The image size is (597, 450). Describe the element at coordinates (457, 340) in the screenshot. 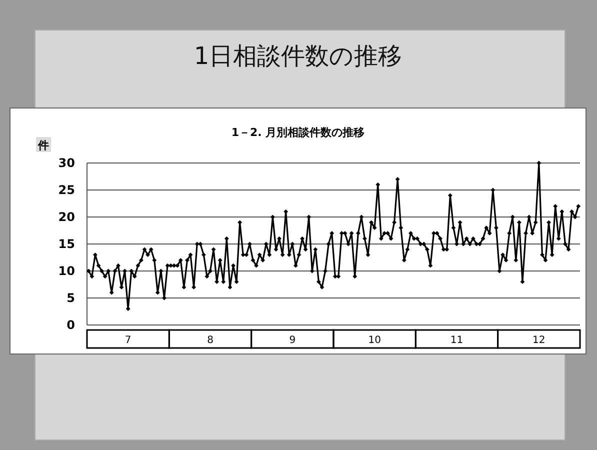

I see `x-tick-label: 11` at that location.